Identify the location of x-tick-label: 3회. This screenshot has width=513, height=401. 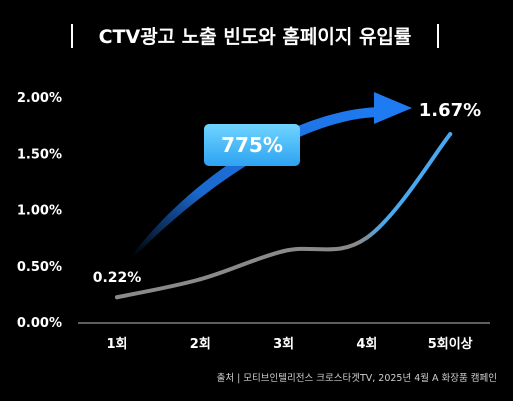
(283, 344).